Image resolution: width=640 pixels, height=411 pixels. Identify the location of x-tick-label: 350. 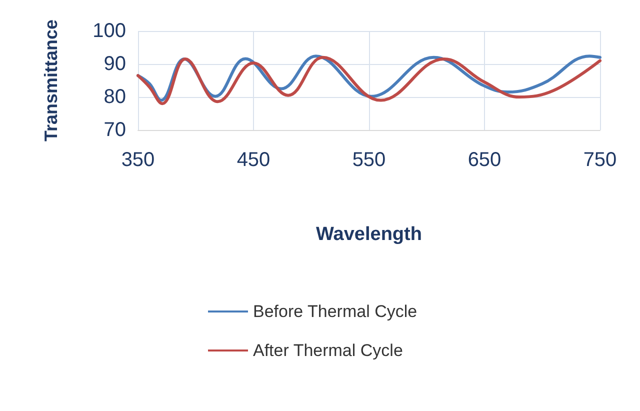
(138, 160).